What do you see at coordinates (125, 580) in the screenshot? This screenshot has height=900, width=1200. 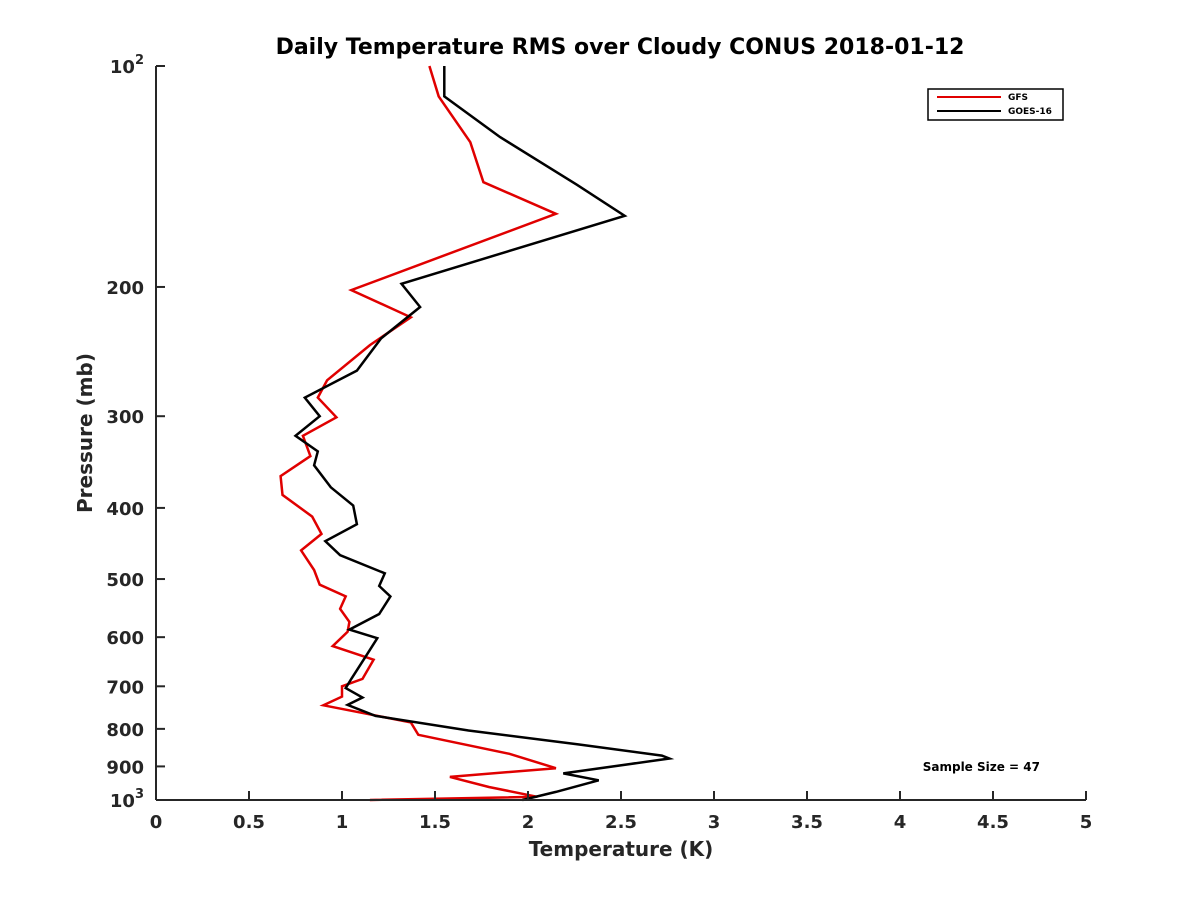 I see `y-tick-label: 500` at bounding box center [125, 580].